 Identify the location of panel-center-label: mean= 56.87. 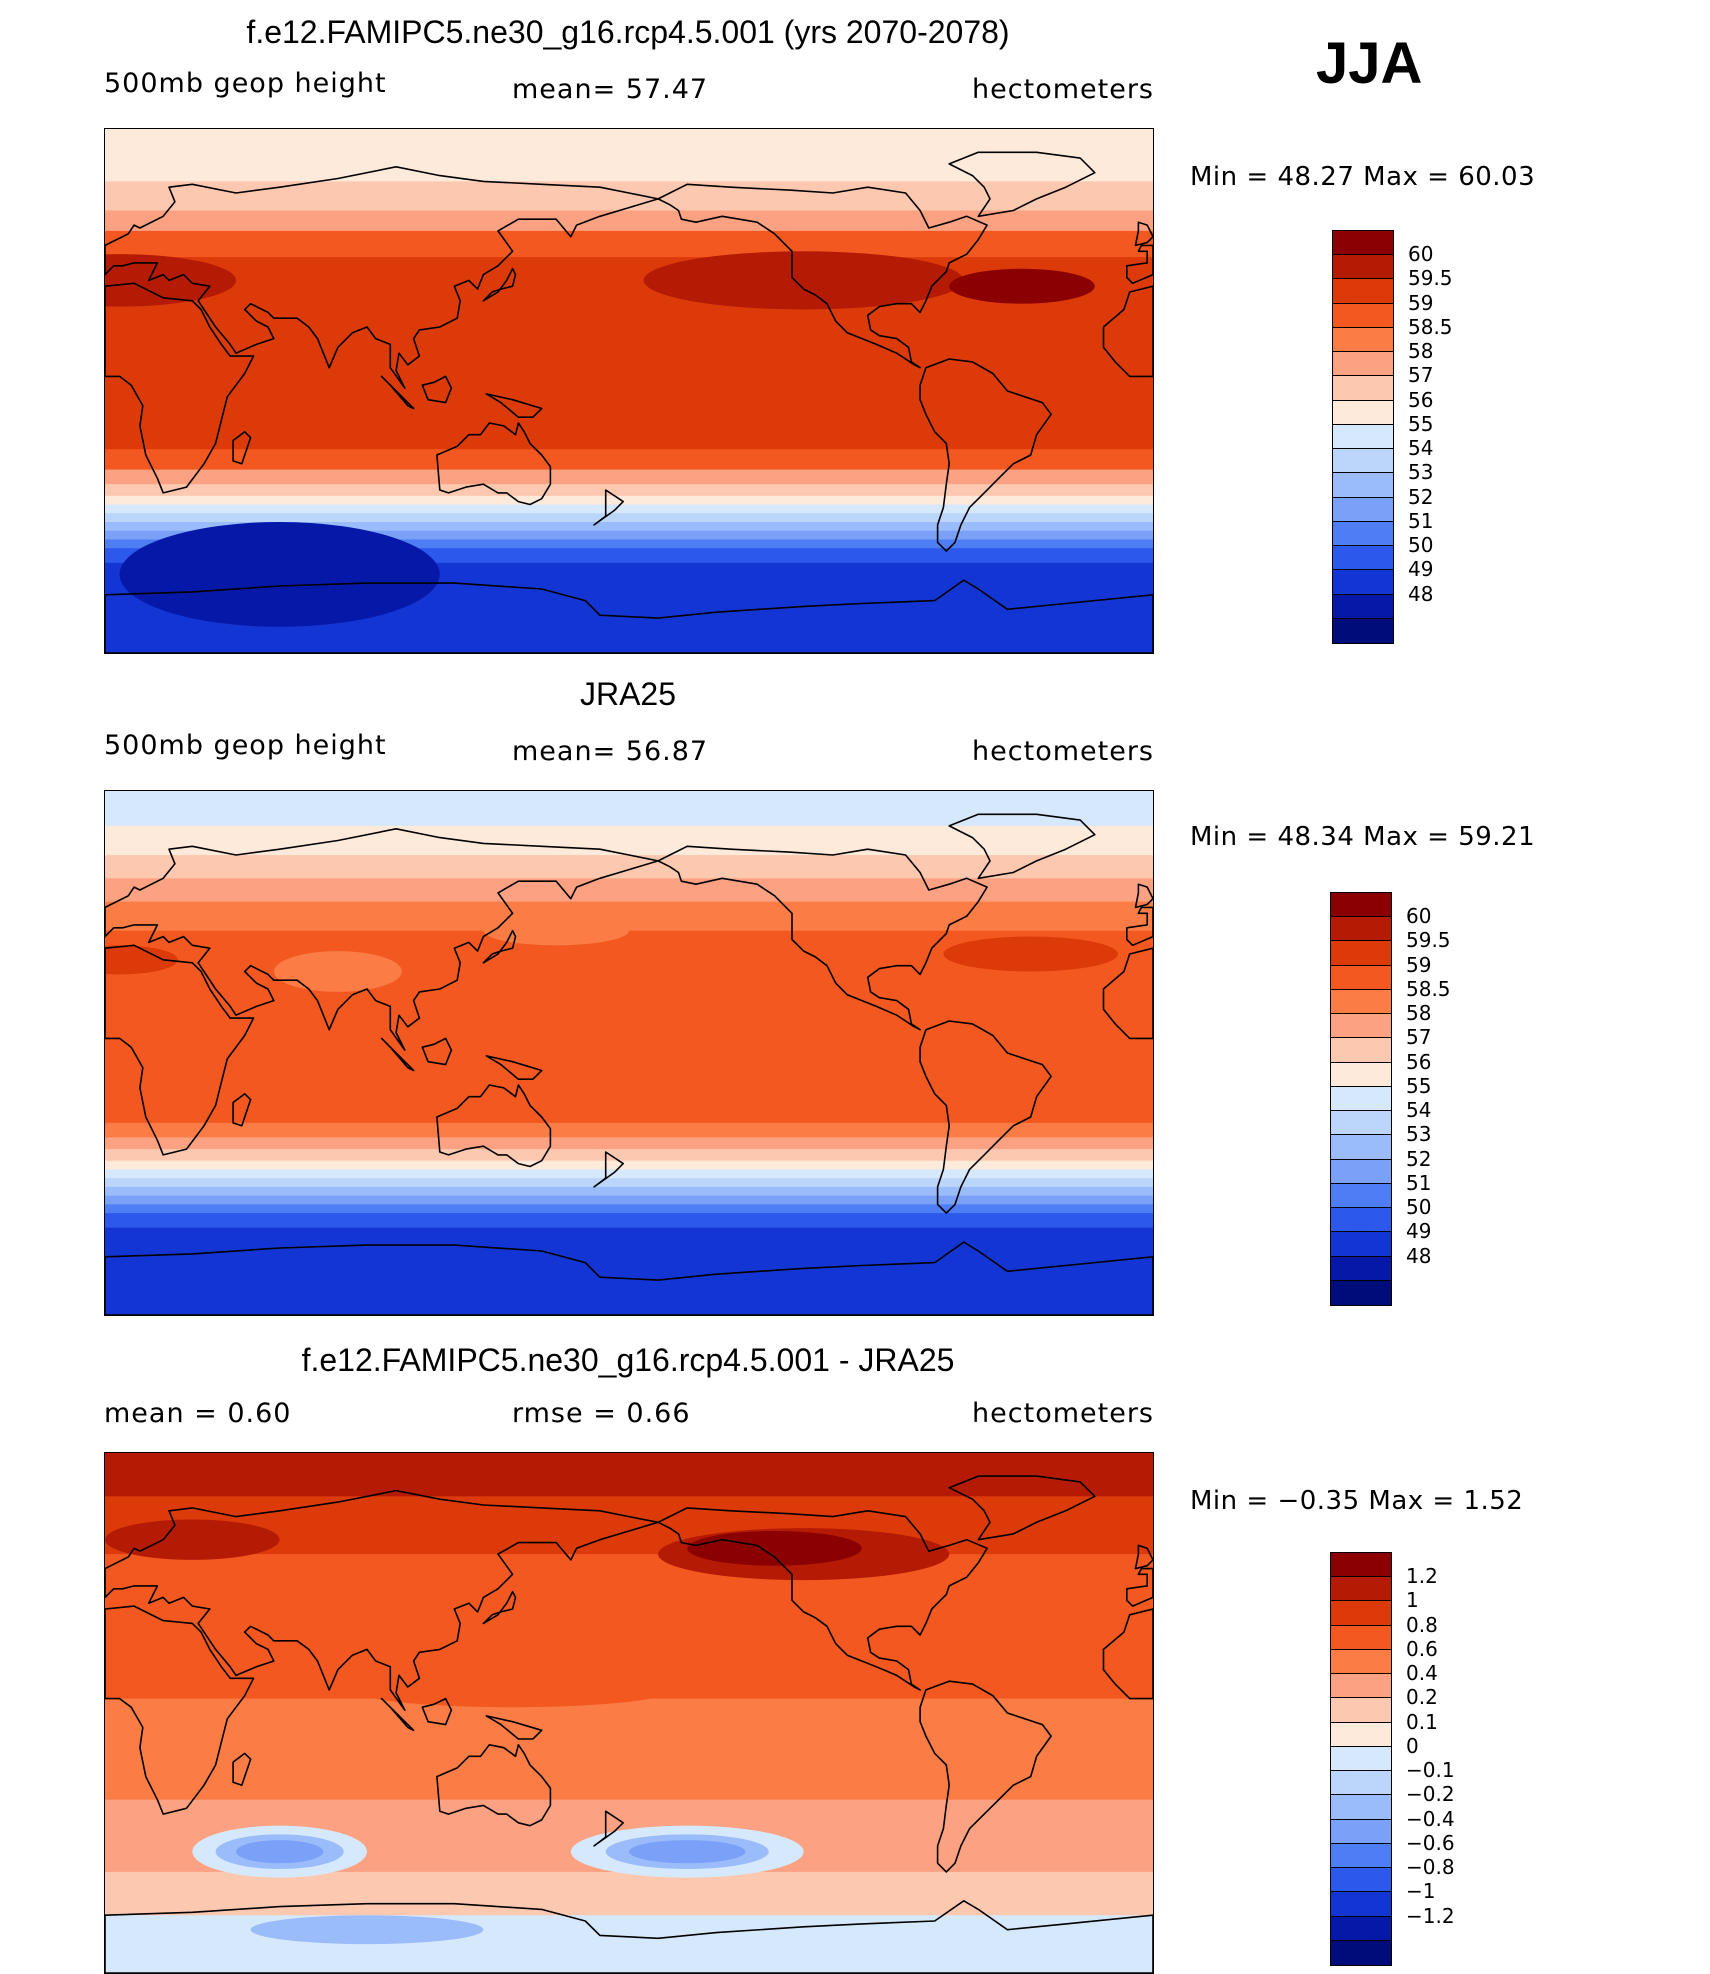
(610, 751).